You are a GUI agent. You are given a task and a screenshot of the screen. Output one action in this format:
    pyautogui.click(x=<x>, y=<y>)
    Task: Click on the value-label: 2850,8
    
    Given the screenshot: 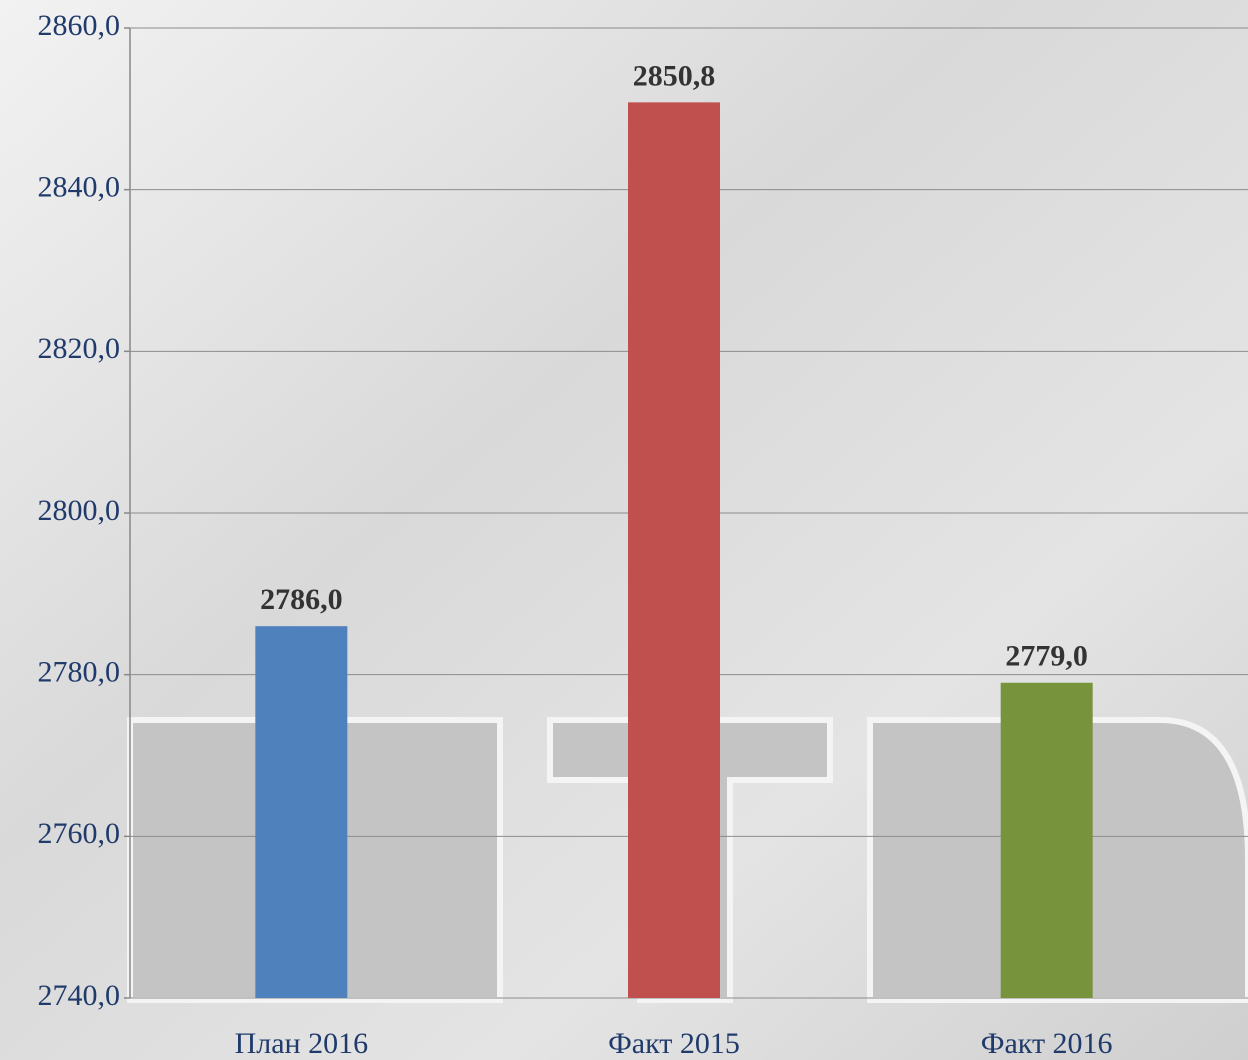 What is the action you would take?
    pyautogui.click(x=674, y=75)
    